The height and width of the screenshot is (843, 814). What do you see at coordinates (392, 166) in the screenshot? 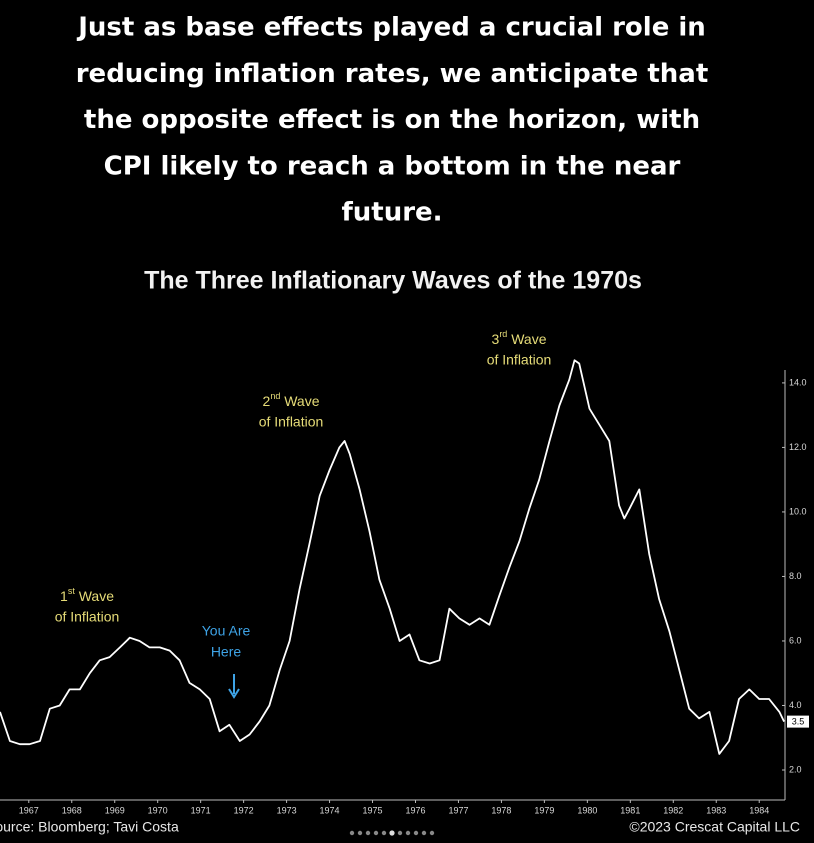
I see `headline-line: CPI likely to reach a bottom in the near` at bounding box center [392, 166].